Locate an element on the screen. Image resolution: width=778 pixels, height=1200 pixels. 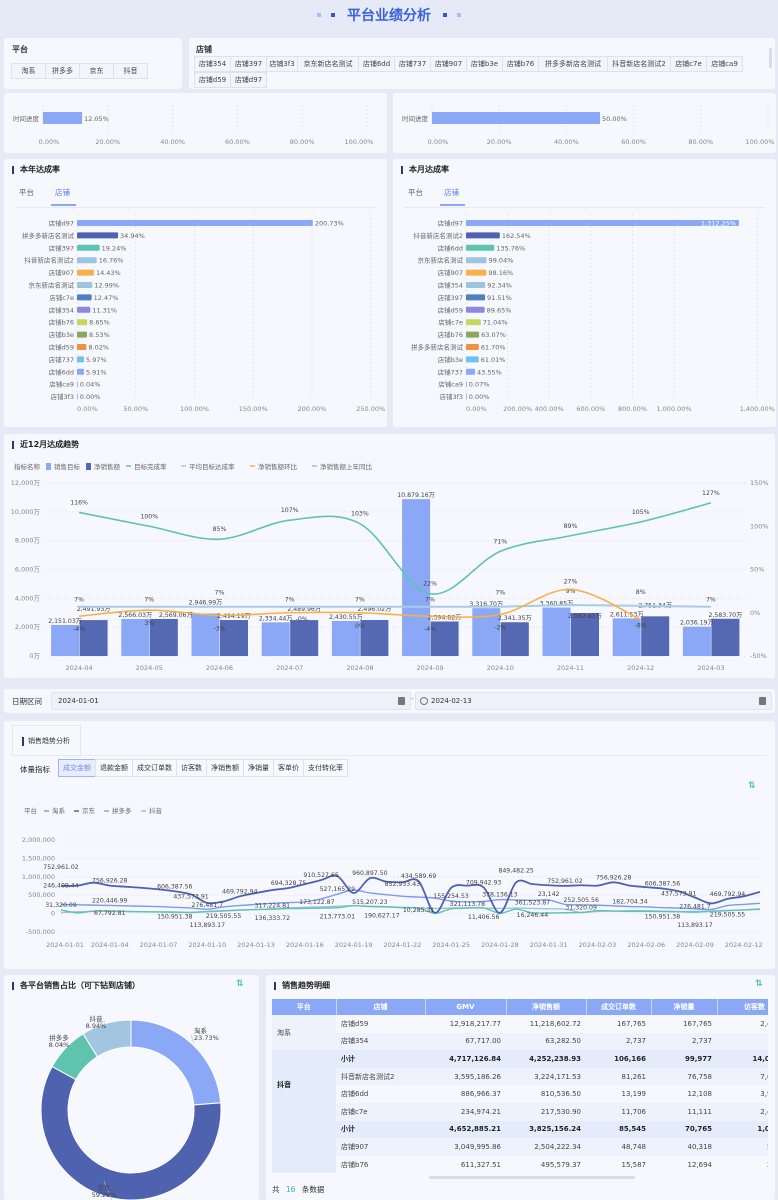
store-option: 店铺3f3 is located at coordinates (282, 64).